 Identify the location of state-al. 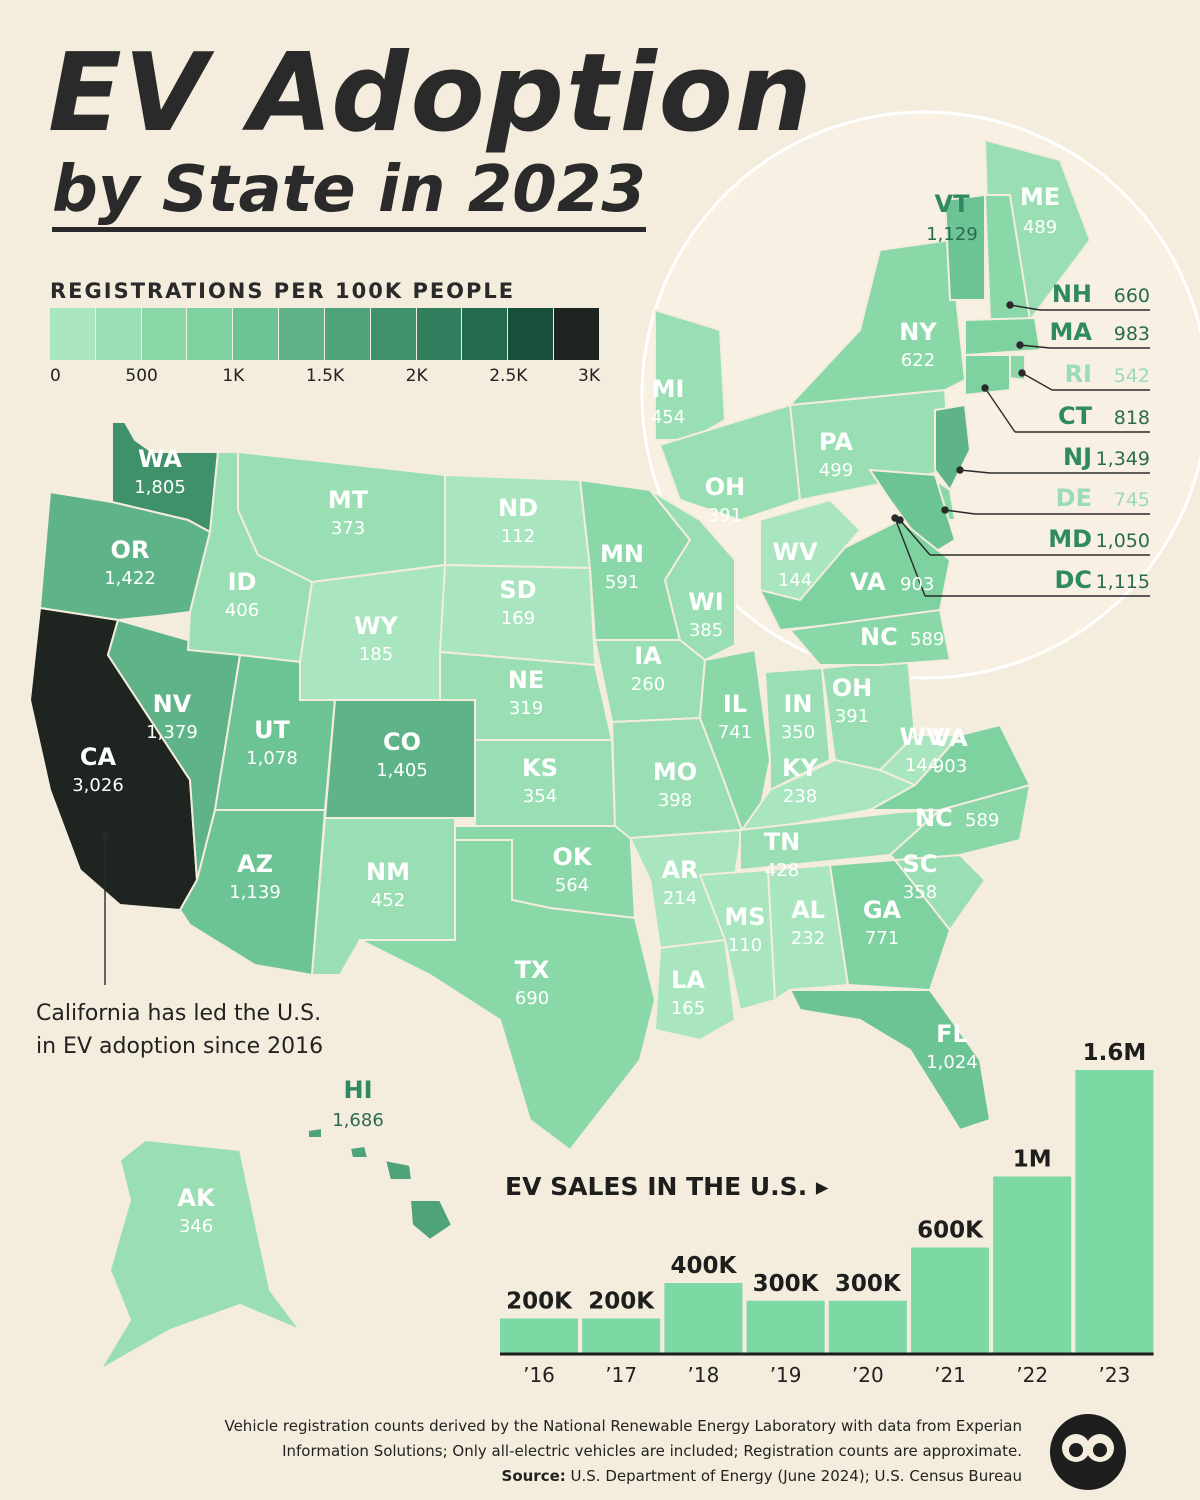
(808, 932).